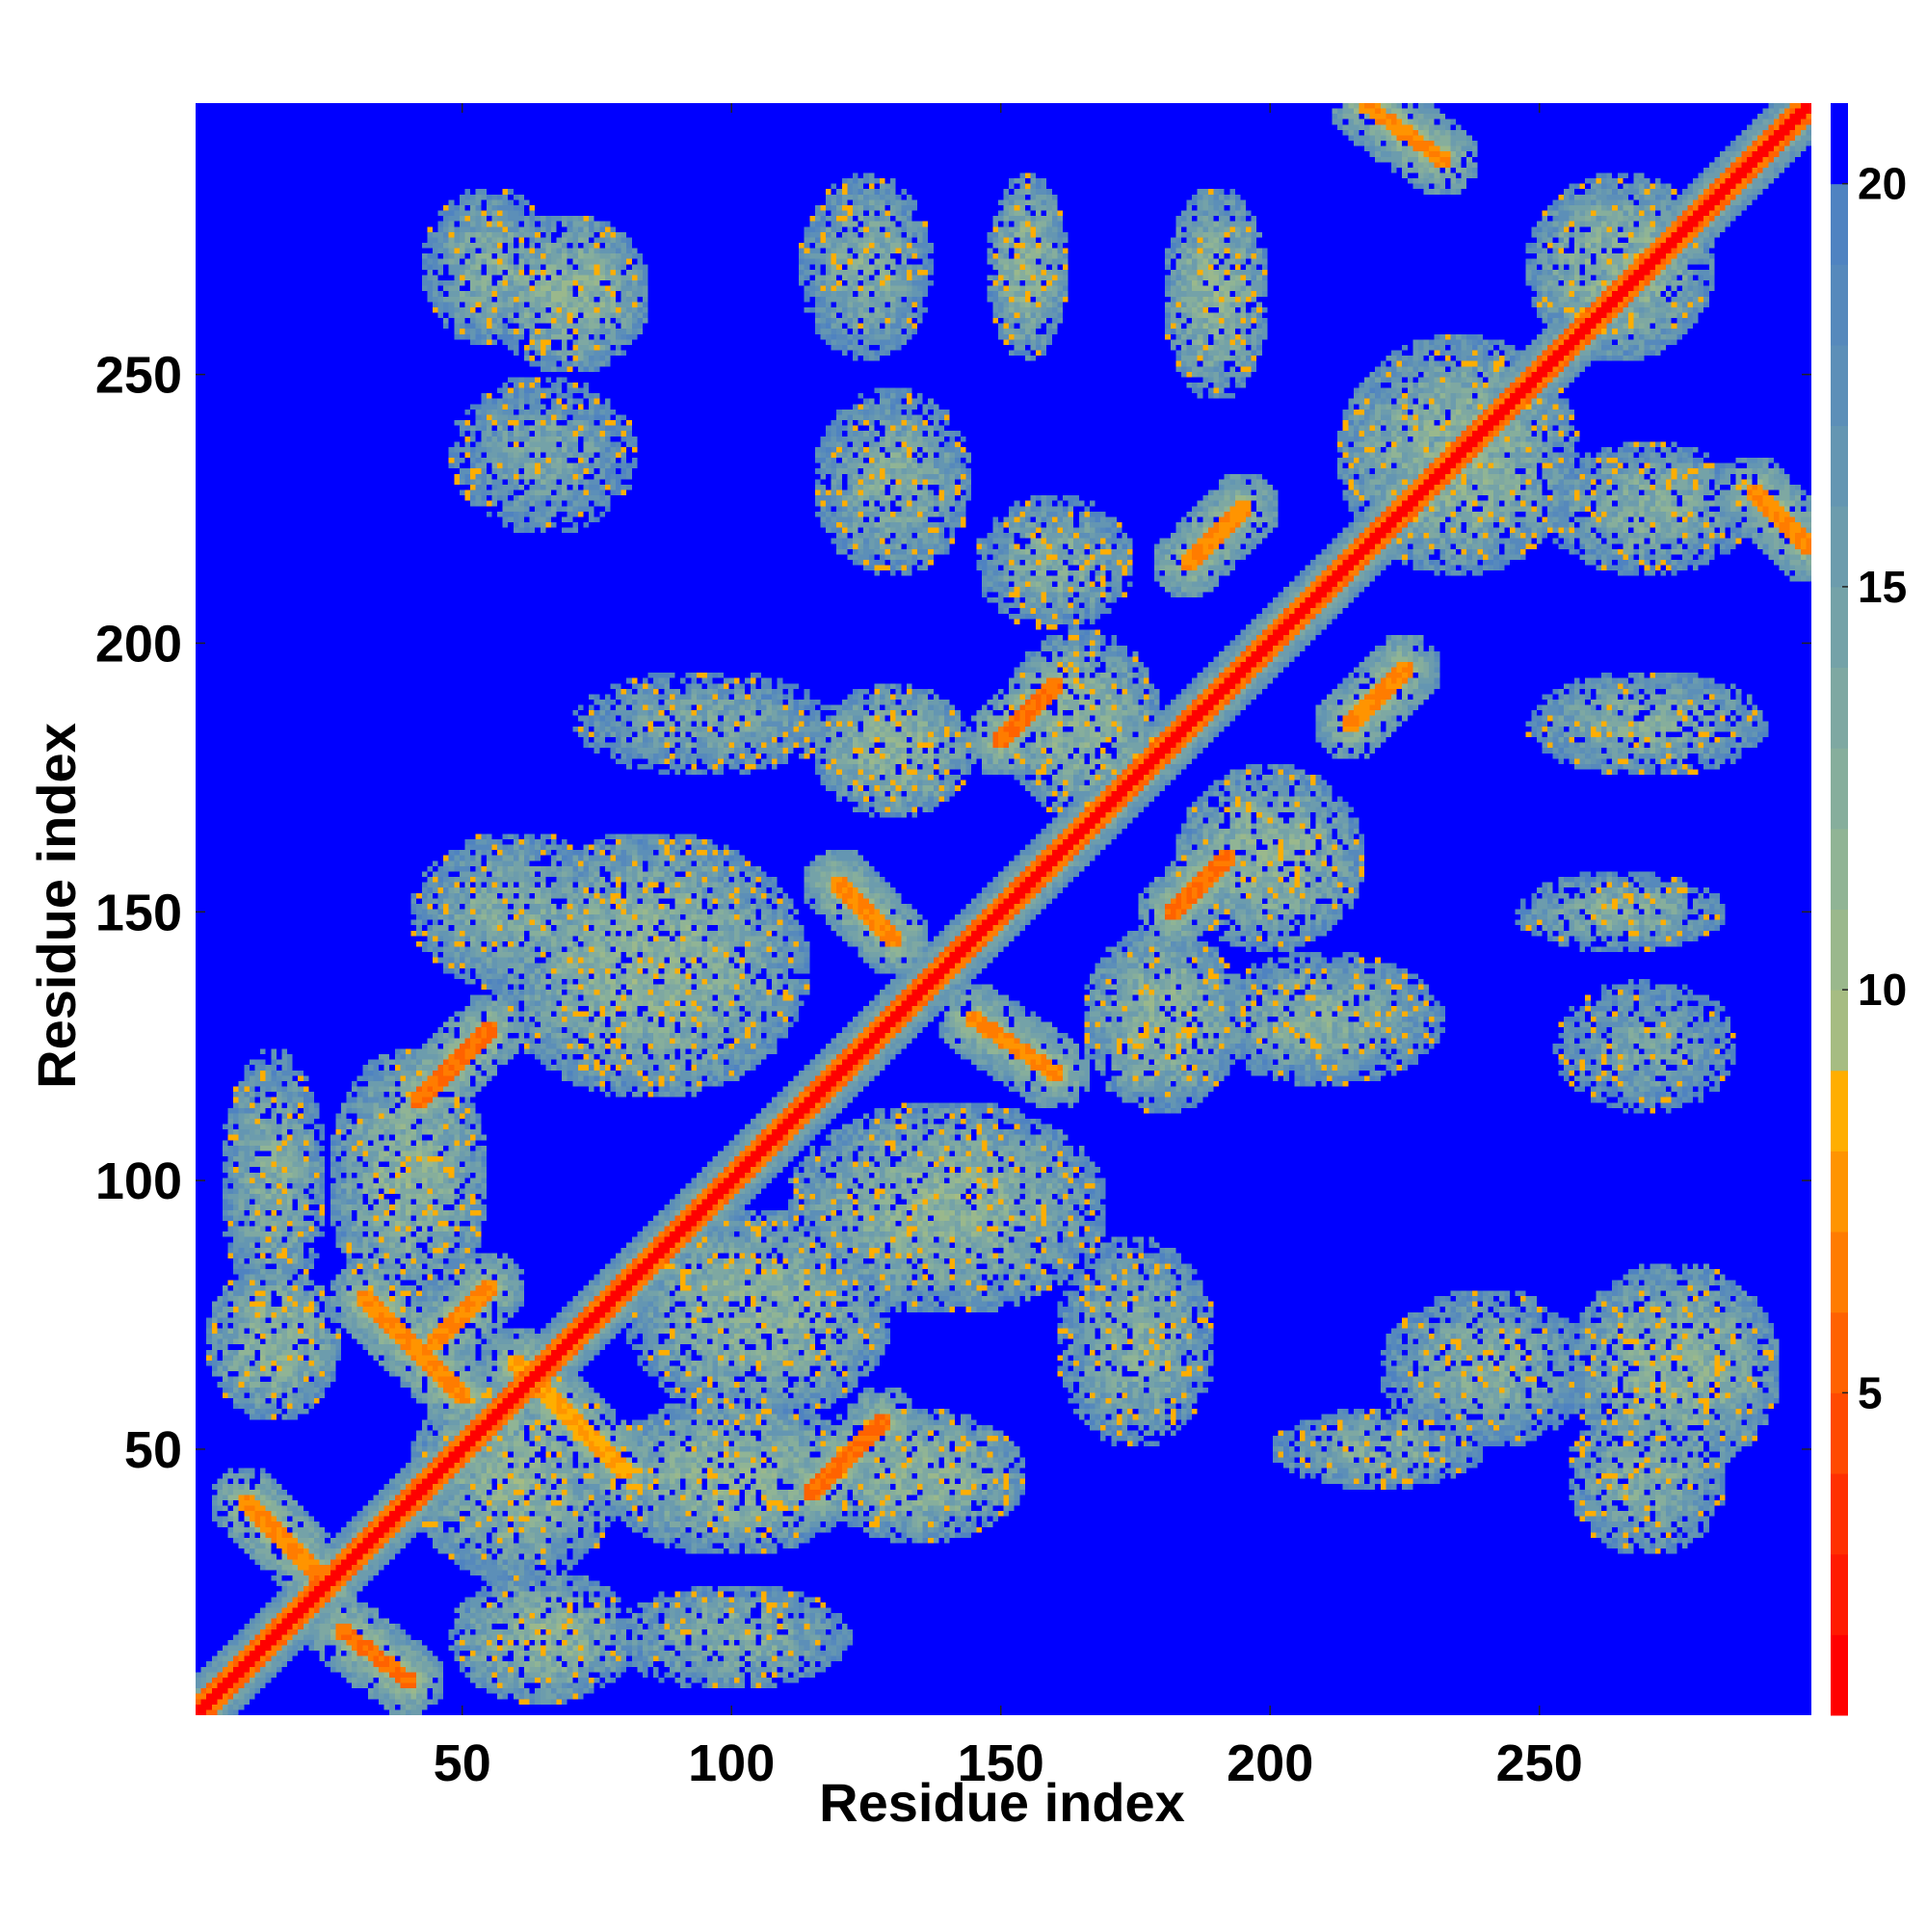 This screenshot has height=1932, width=1927. What do you see at coordinates (1871, 1392) in the screenshot?
I see `colorbar-tick-label: 5` at bounding box center [1871, 1392].